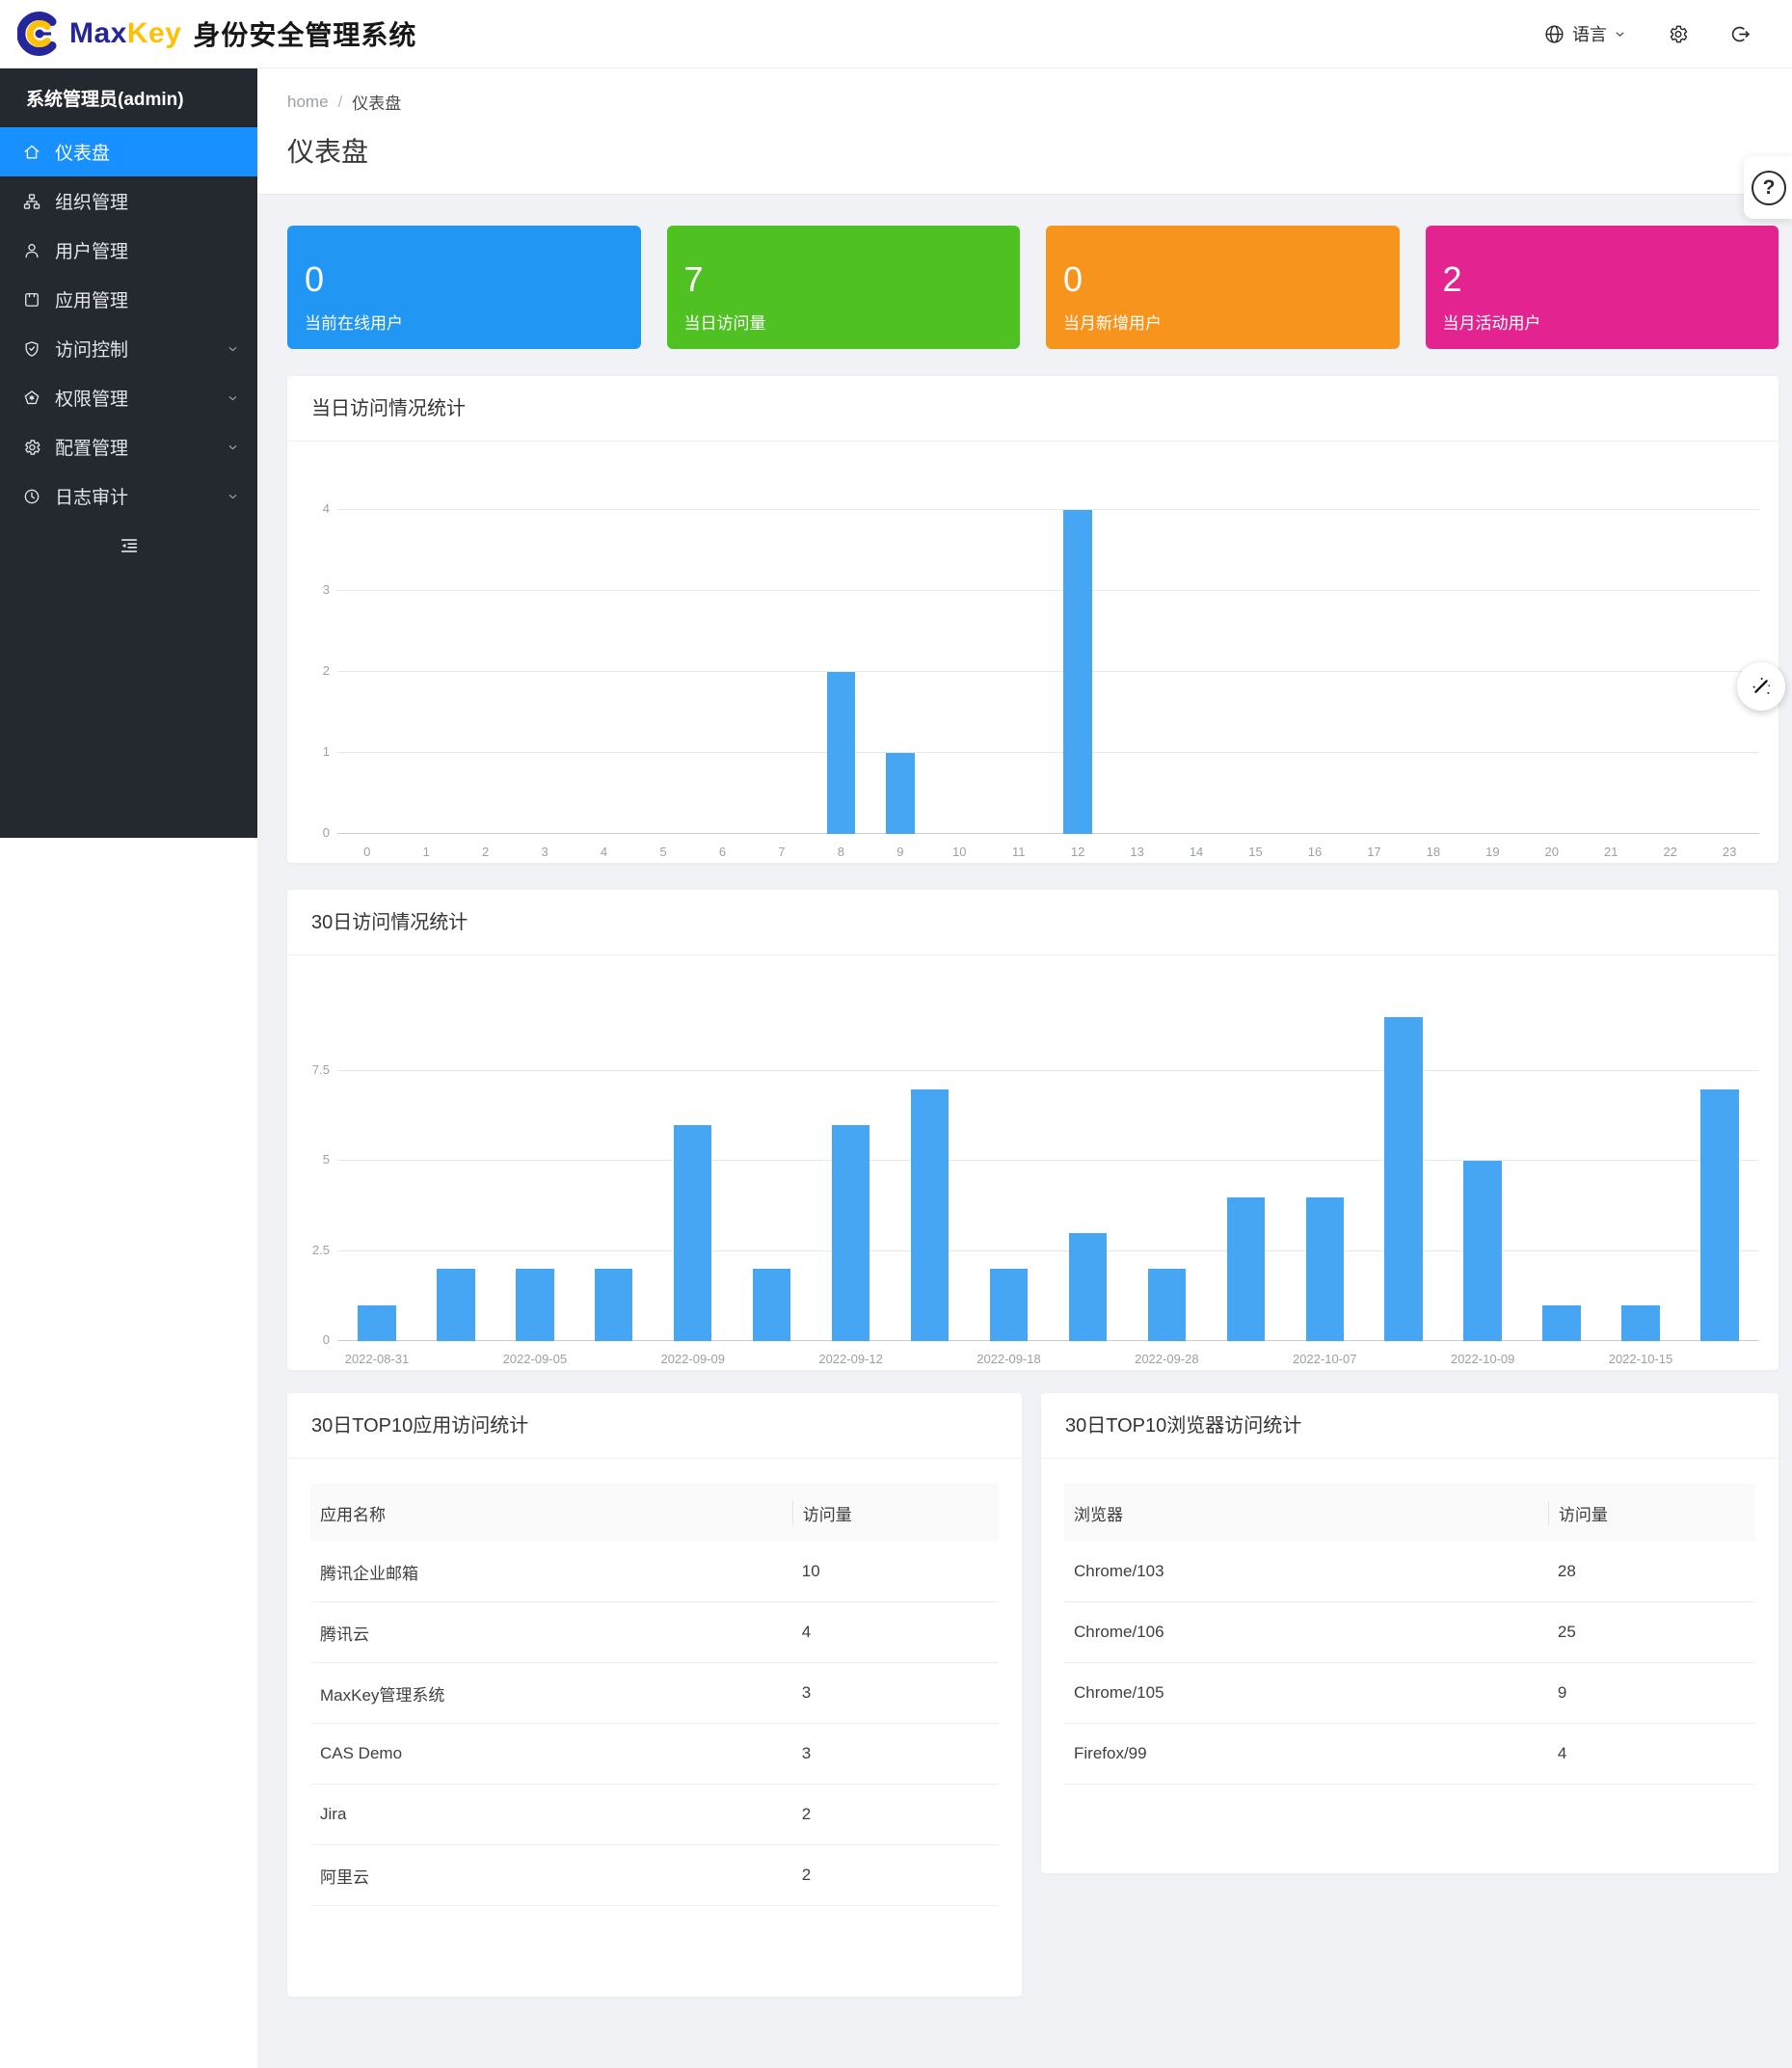  What do you see at coordinates (722, 852) in the screenshot?
I see `x-tick-label: 6` at bounding box center [722, 852].